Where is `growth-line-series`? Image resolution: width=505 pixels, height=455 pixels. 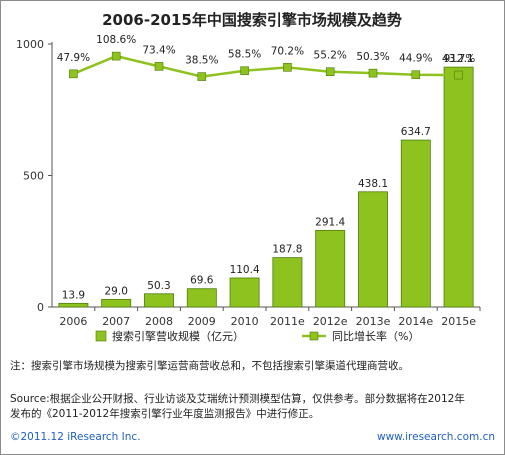 growth-line-series is located at coordinates (266, 66).